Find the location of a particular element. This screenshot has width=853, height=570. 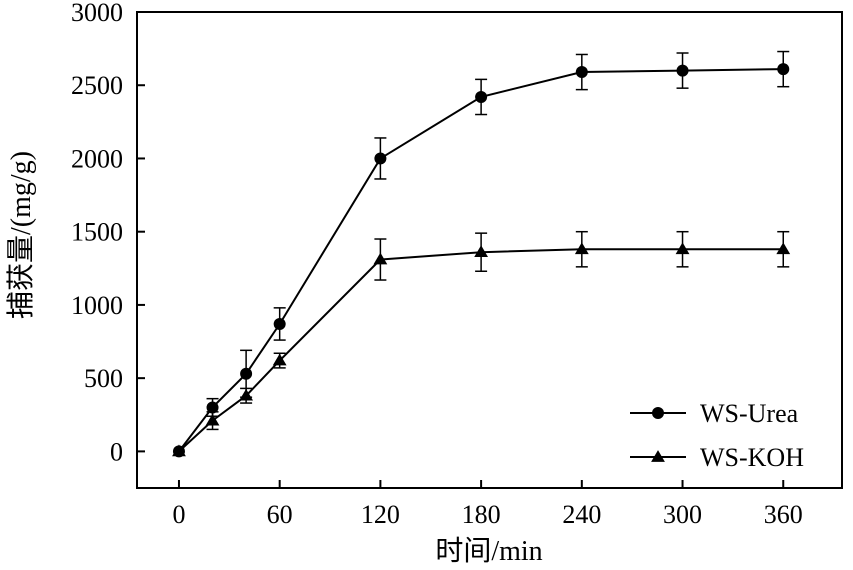

x-tick-label: 300 is located at coordinates (682, 514).